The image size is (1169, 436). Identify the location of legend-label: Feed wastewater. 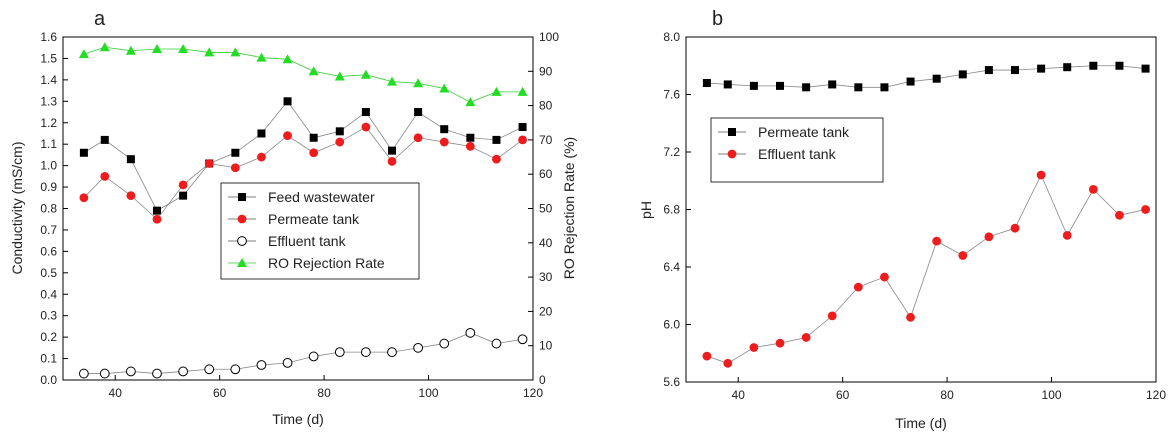
(321, 197).